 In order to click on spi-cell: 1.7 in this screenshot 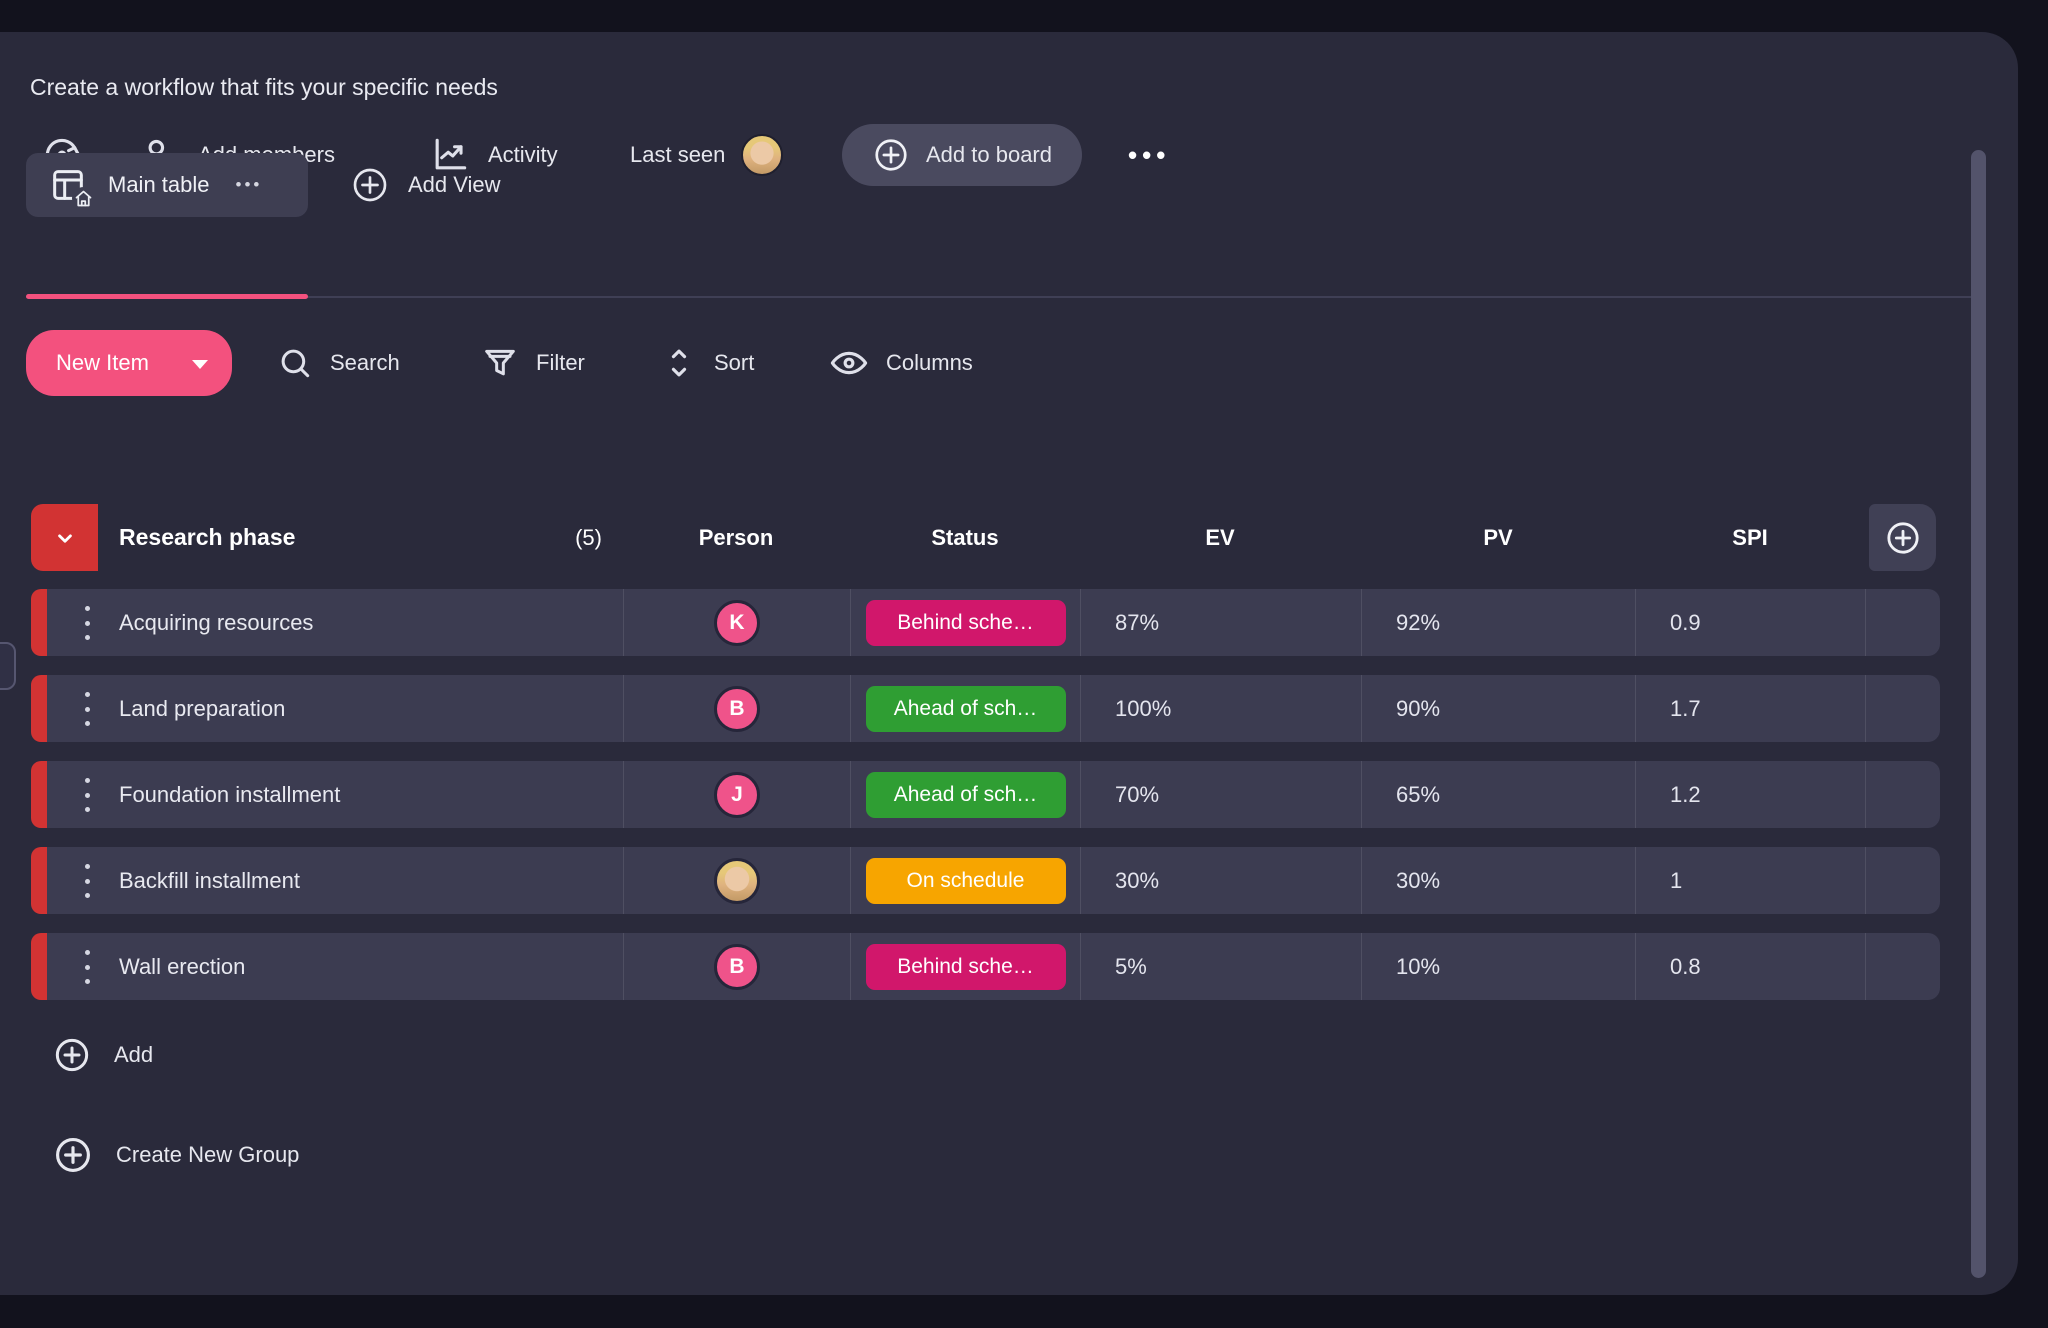, I will do `click(1750, 708)`.